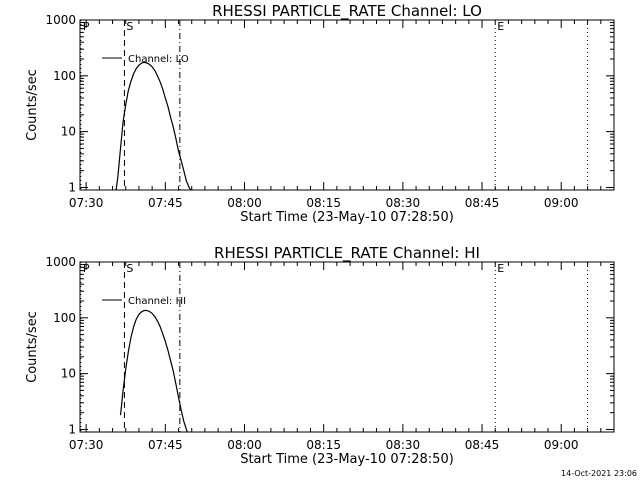 The height and width of the screenshot is (480, 640). Describe the element at coordinates (157, 301) in the screenshot. I see `legend-label: Channel: HI` at that location.